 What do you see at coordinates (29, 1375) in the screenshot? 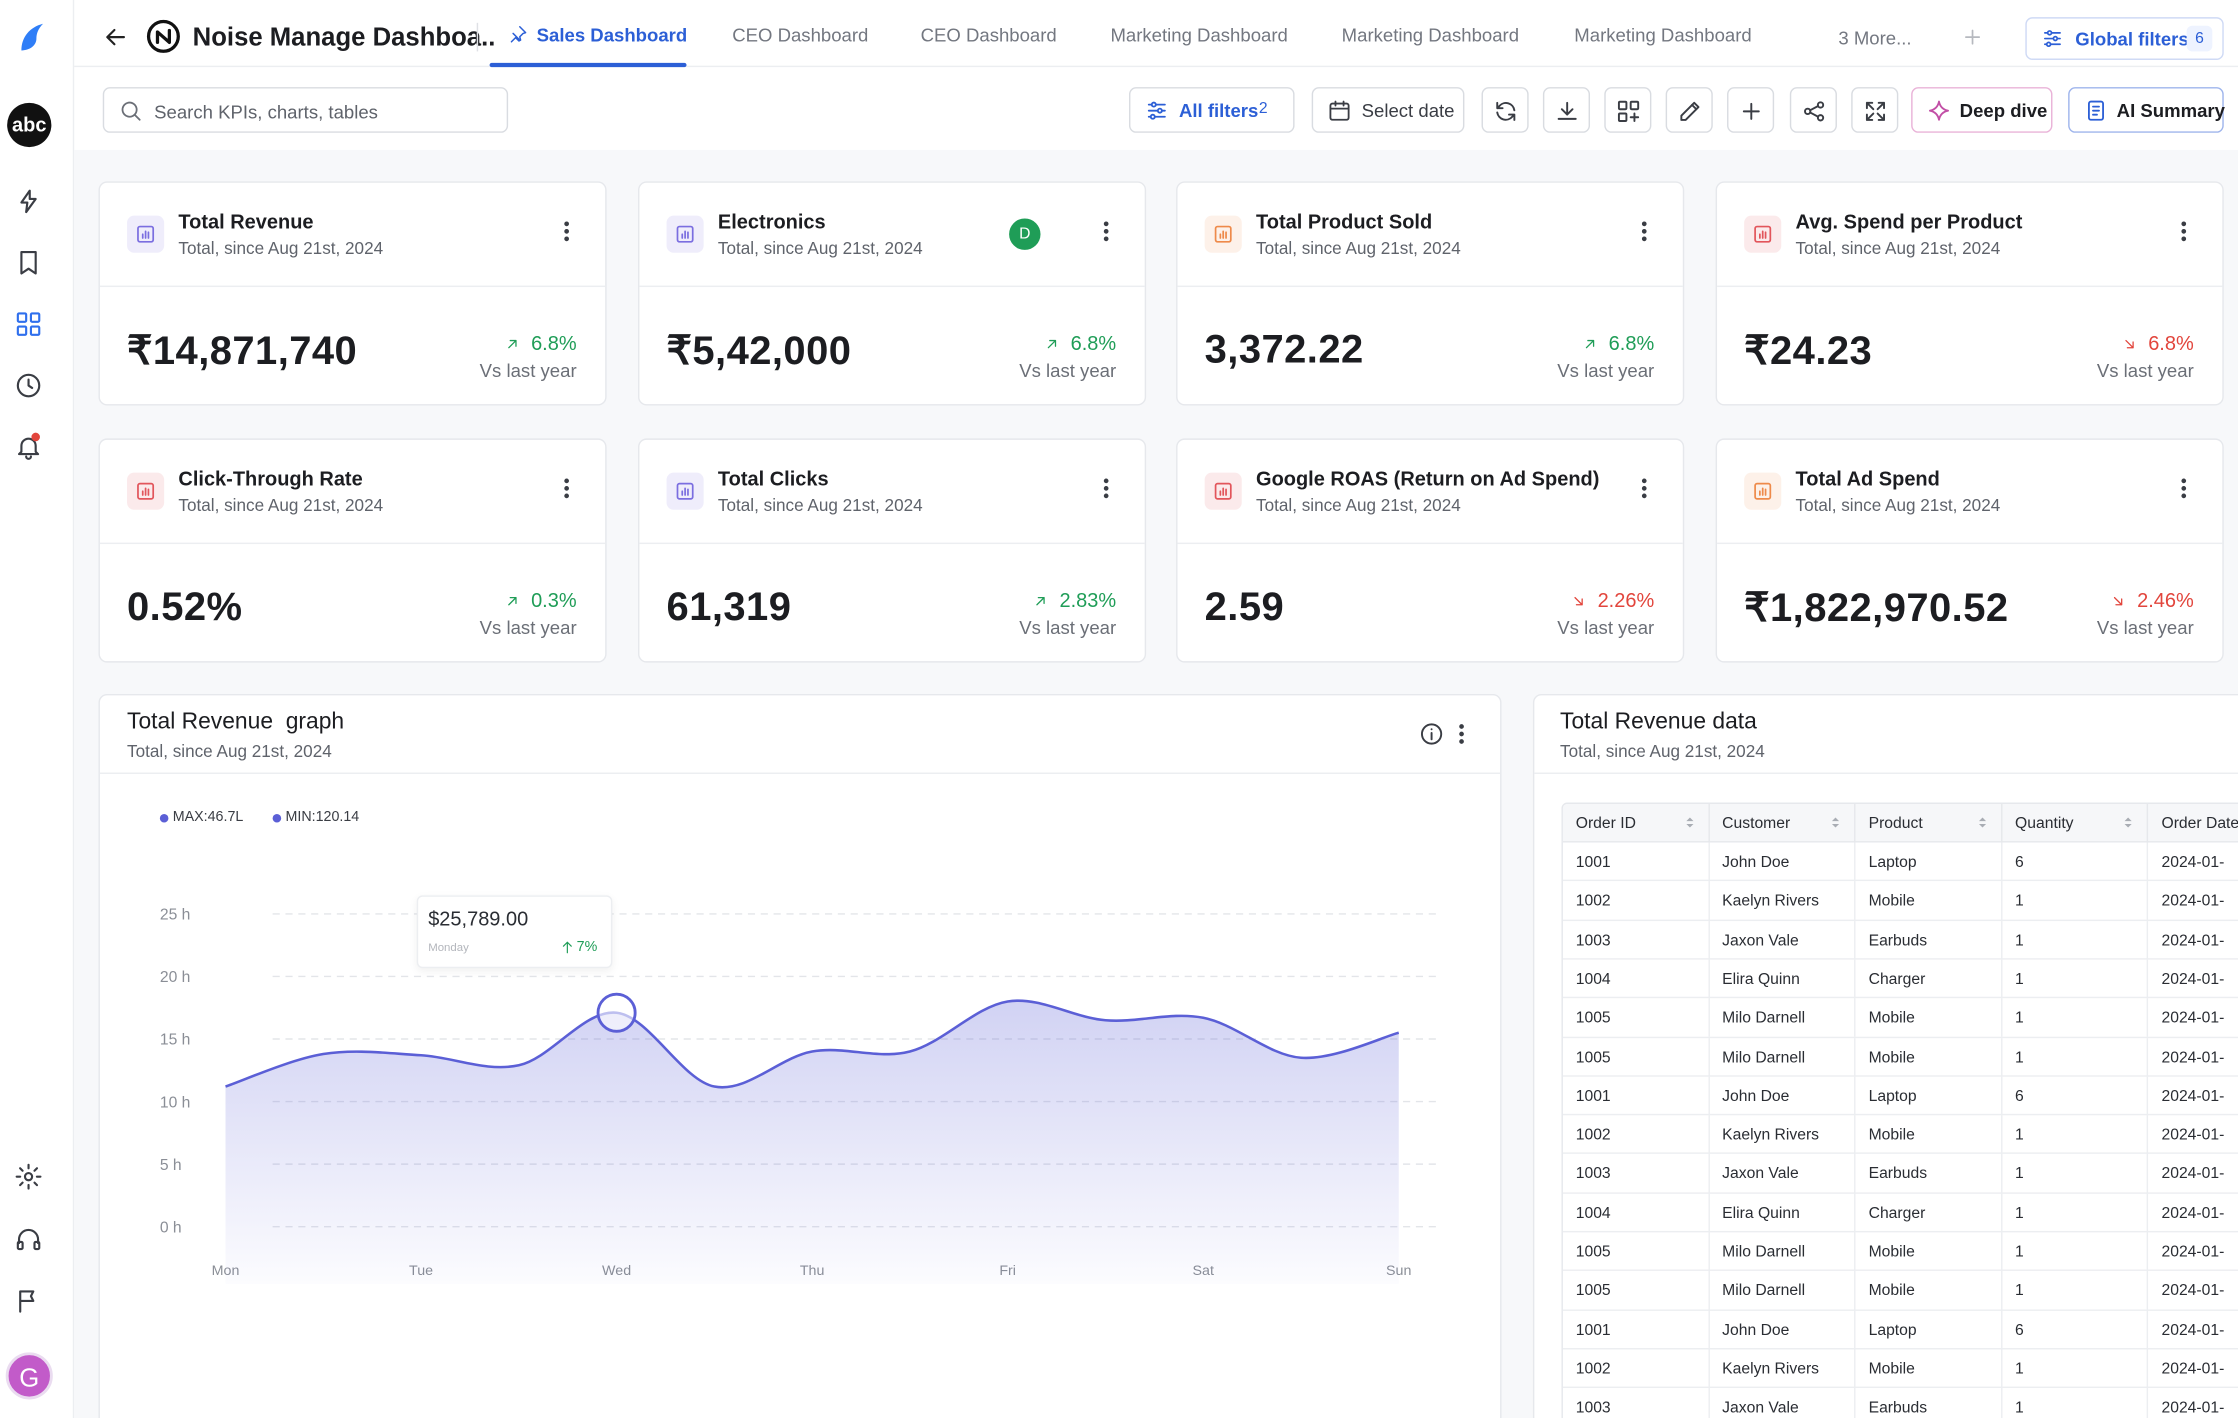
I see `user-avatar: G` at bounding box center [29, 1375].